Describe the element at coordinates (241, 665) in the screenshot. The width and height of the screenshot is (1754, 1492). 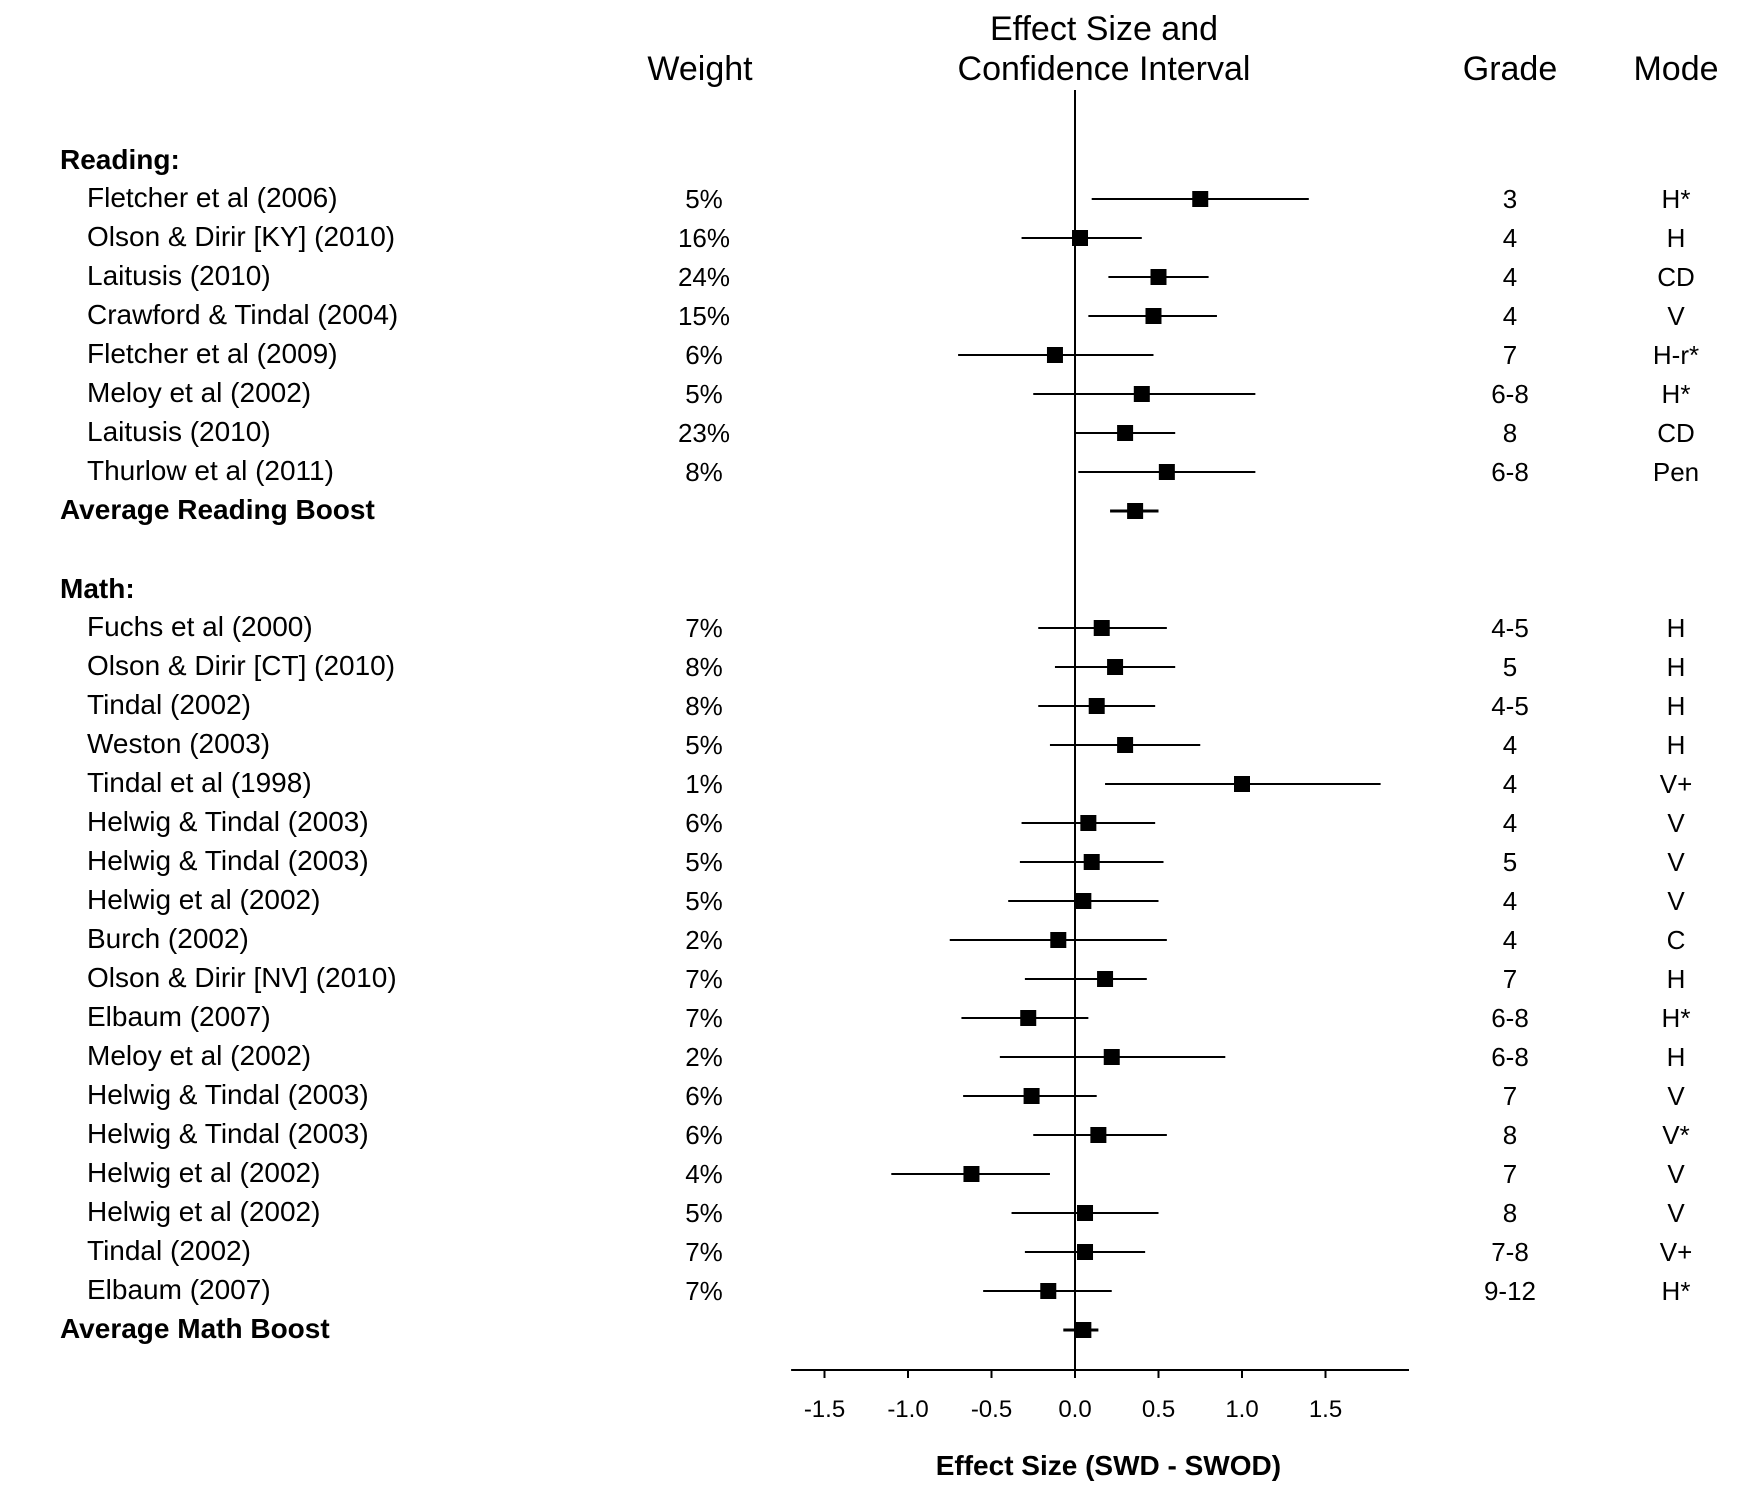
I see `study-label: Olson & Dirir [CT] (2010)` at that location.